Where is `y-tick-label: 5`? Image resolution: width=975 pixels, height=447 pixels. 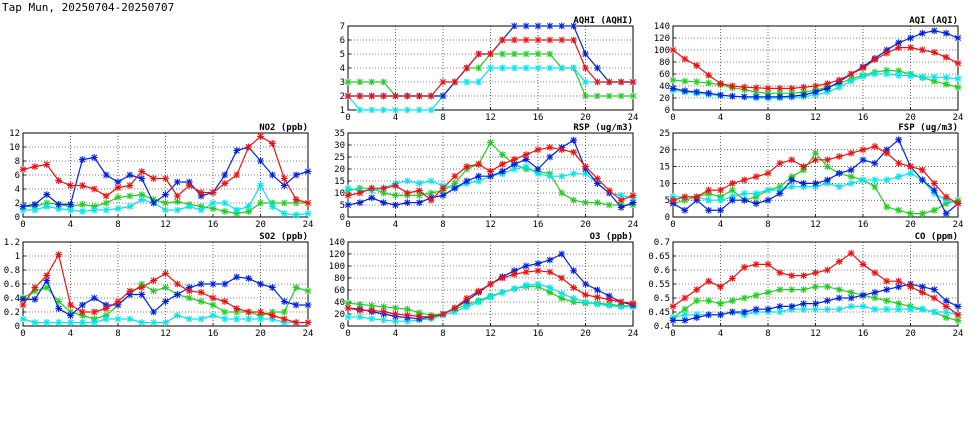 y-tick-label: 5 is located at coordinates (342, 206).